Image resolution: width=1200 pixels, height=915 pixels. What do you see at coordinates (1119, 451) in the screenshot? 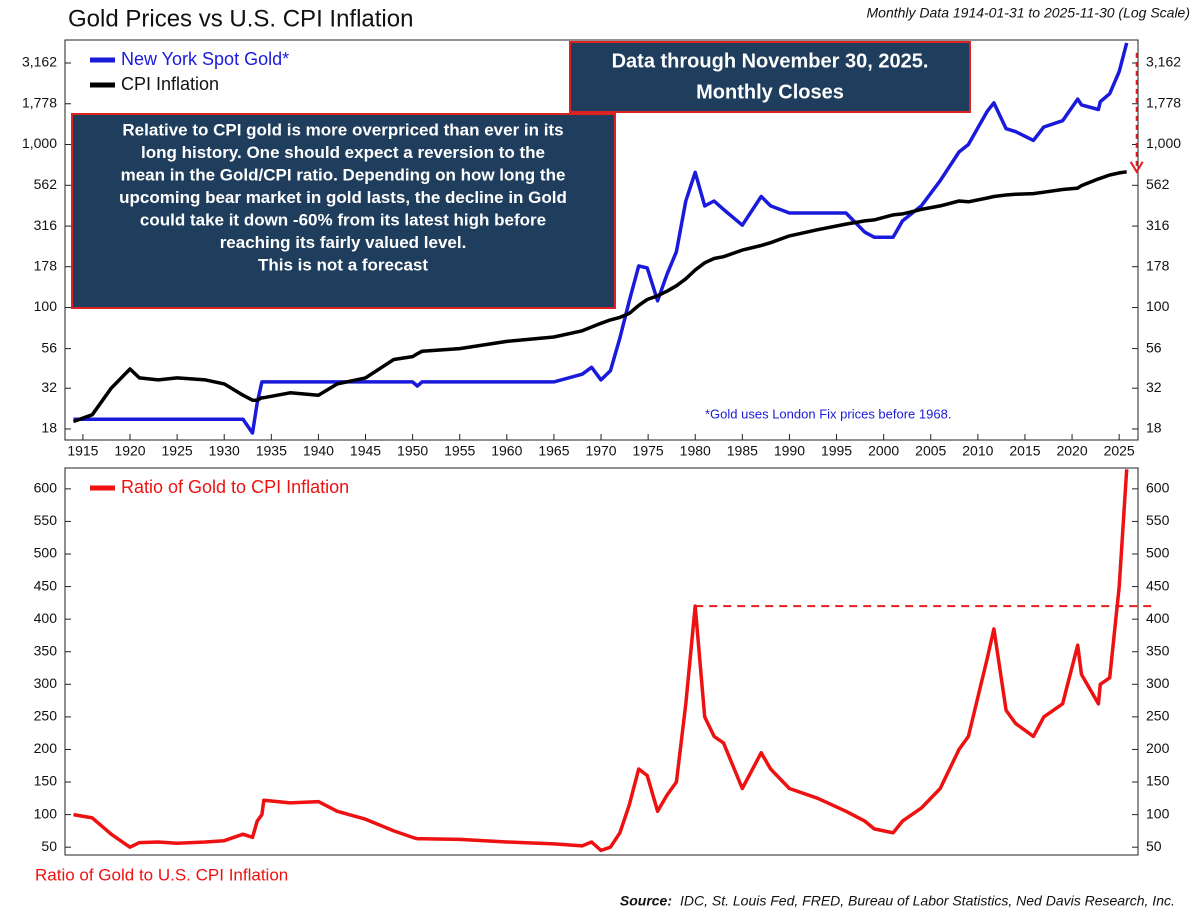
I see `x-tick-label: 2025` at bounding box center [1119, 451].